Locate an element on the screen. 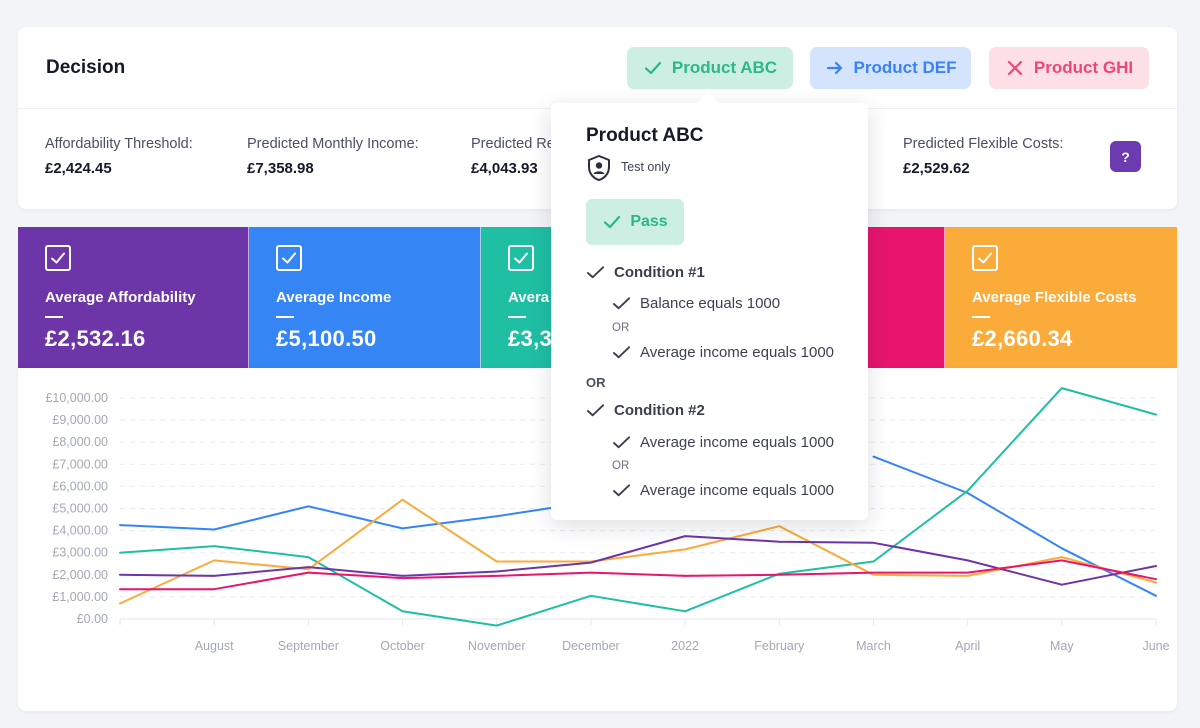 This screenshot has width=1200, height=728. product-ghi-label: Product GHI is located at coordinates (1083, 67).